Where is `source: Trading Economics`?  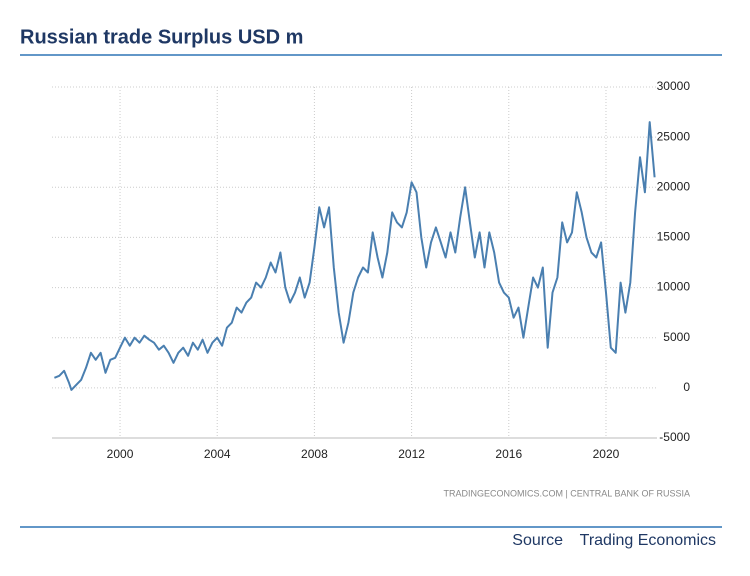 source: Trading Economics is located at coordinates (648, 540).